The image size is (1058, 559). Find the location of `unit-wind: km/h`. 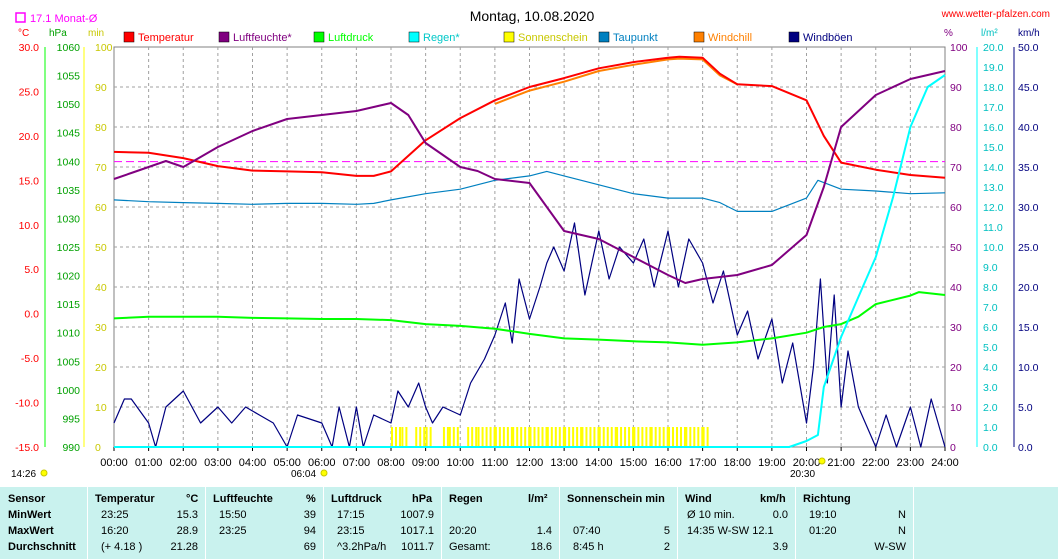

unit-wind: km/h is located at coordinates (1029, 33).